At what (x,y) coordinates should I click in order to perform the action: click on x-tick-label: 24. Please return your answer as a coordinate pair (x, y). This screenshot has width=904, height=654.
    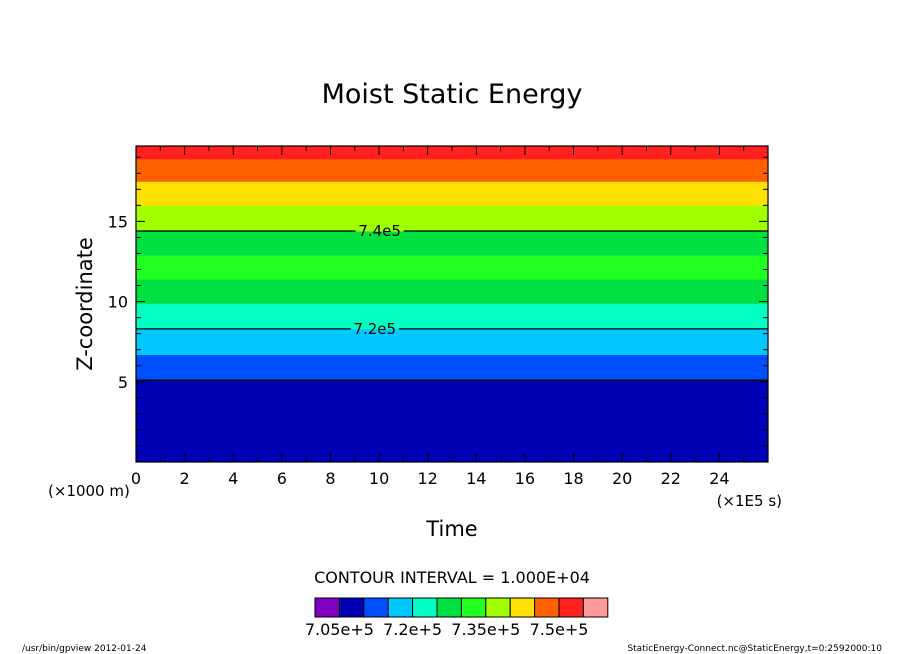
    Looking at the image, I should click on (719, 478).